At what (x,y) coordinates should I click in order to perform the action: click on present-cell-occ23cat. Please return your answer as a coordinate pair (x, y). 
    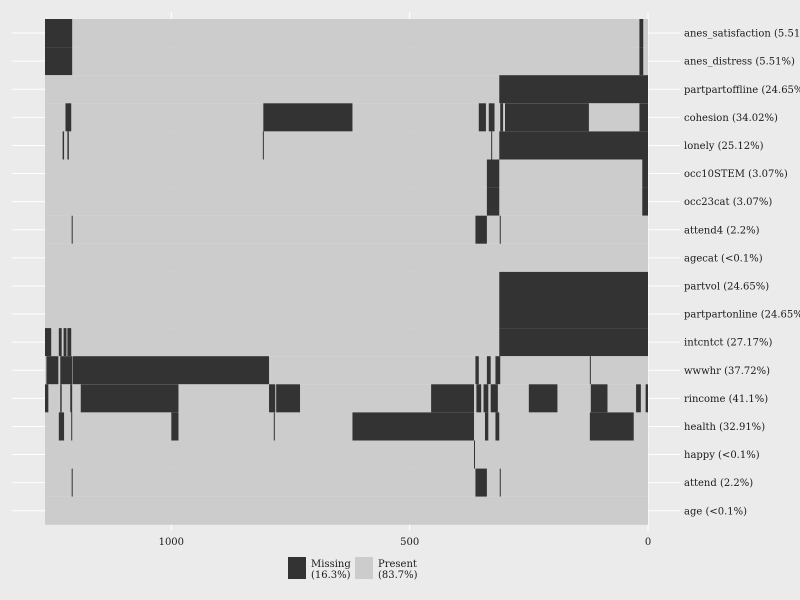
    Looking at the image, I should click on (346, 201).